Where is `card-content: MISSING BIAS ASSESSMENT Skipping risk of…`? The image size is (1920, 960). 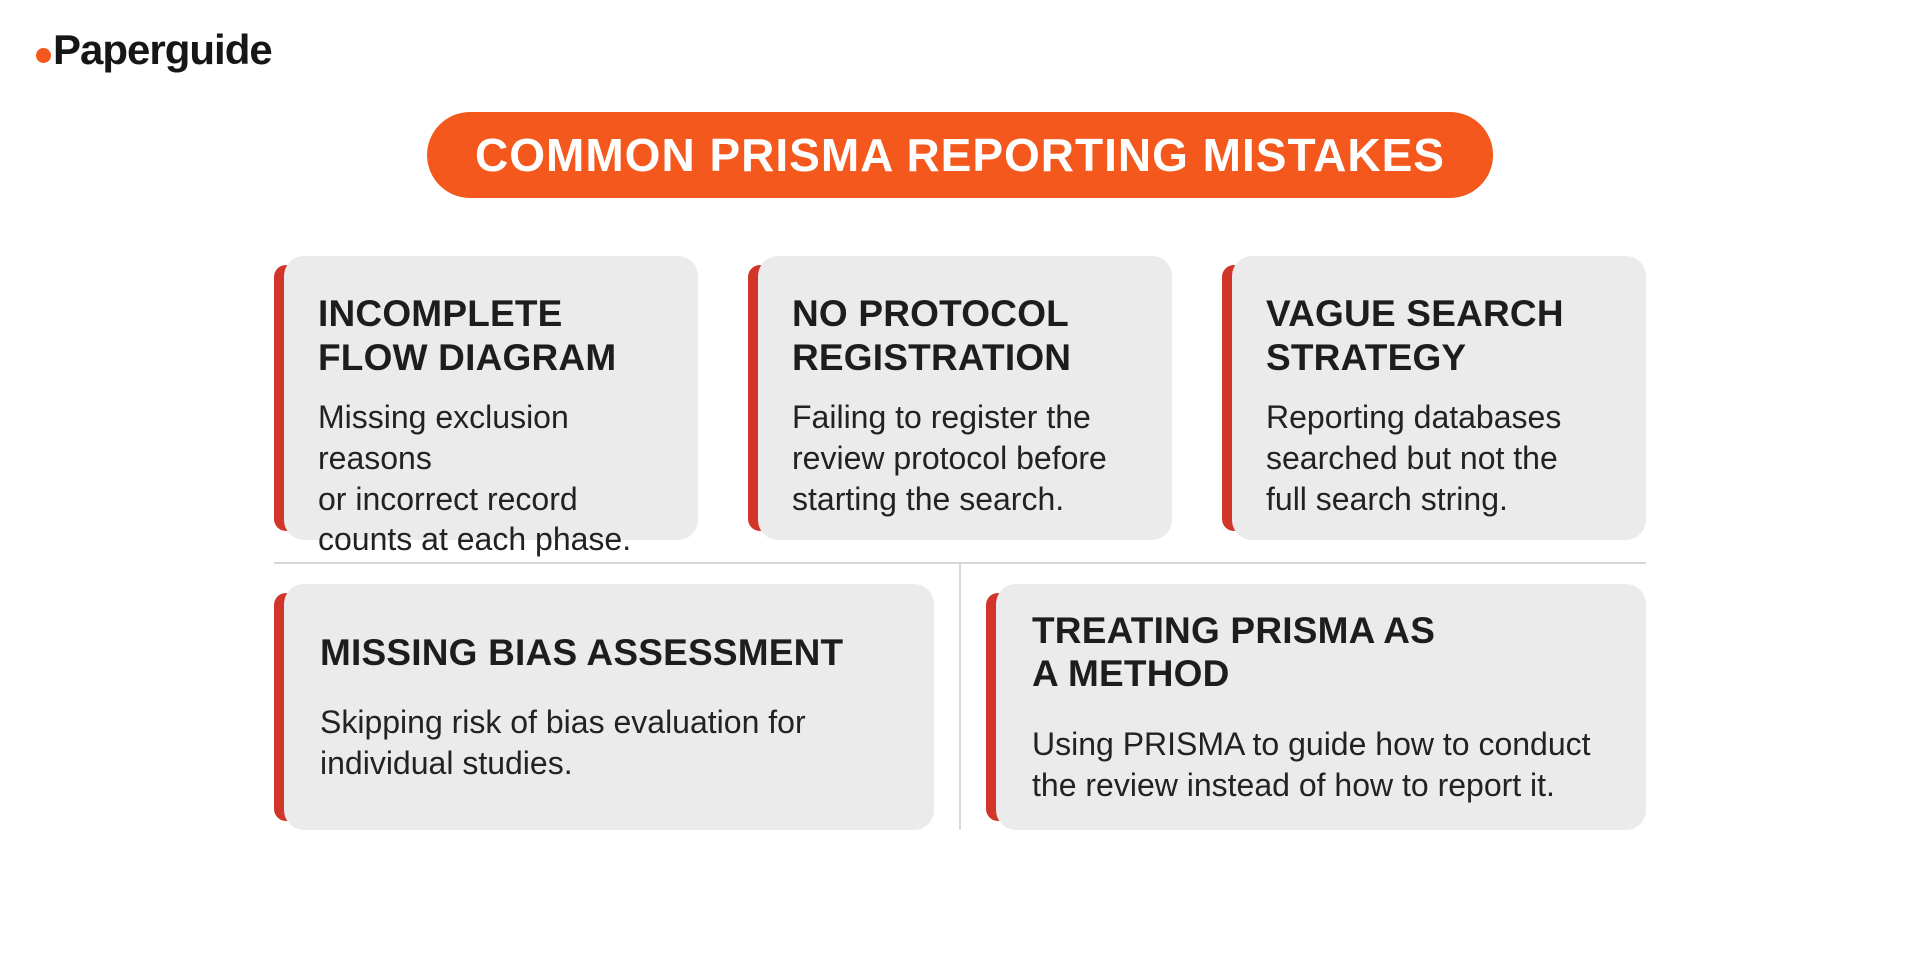
card-content: MISSING BIAS ASSESSMENT Skipping risk of… is located at coordinates (609, 707).